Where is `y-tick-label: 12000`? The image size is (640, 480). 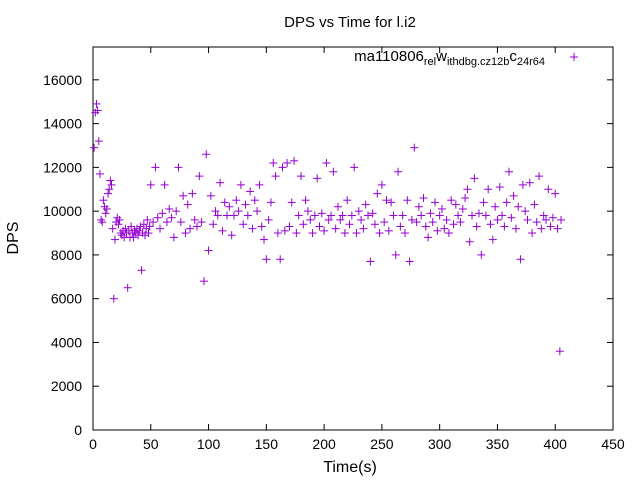
y-tick-label: 12000 is located at coordinates (62, 167).